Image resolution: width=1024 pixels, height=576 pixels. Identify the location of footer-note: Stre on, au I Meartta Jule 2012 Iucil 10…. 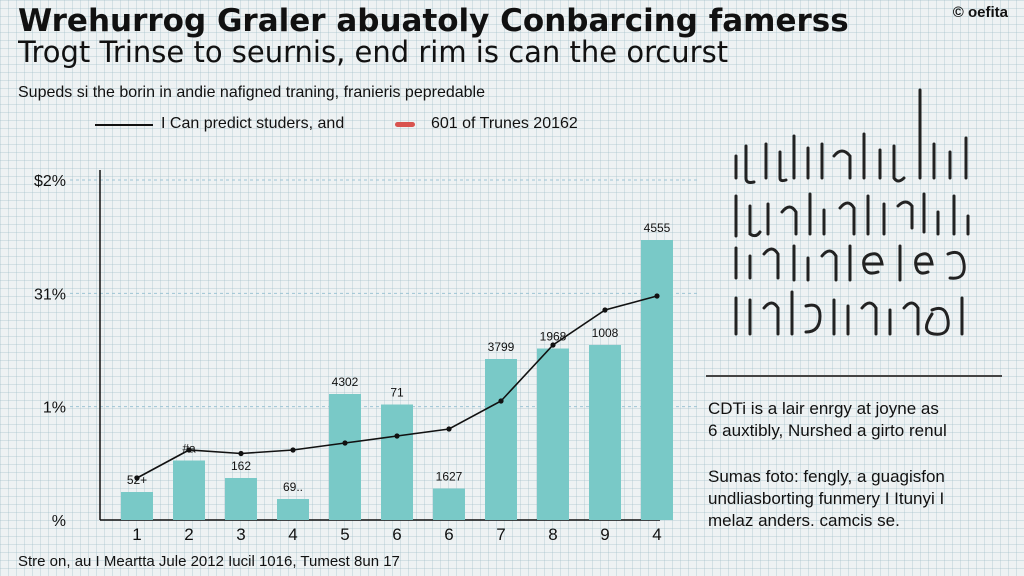
(209, 561).